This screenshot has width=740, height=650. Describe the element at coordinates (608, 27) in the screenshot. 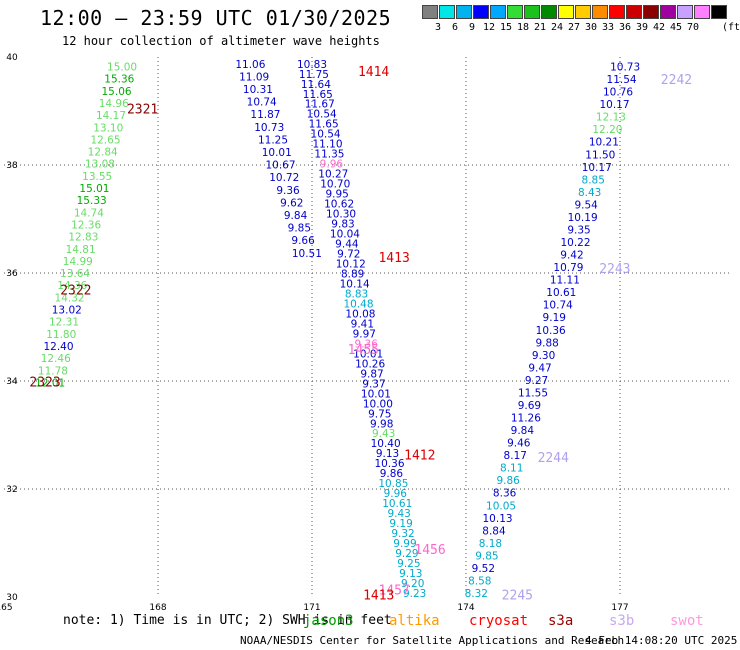

I see `legend-label: 33` at that location.